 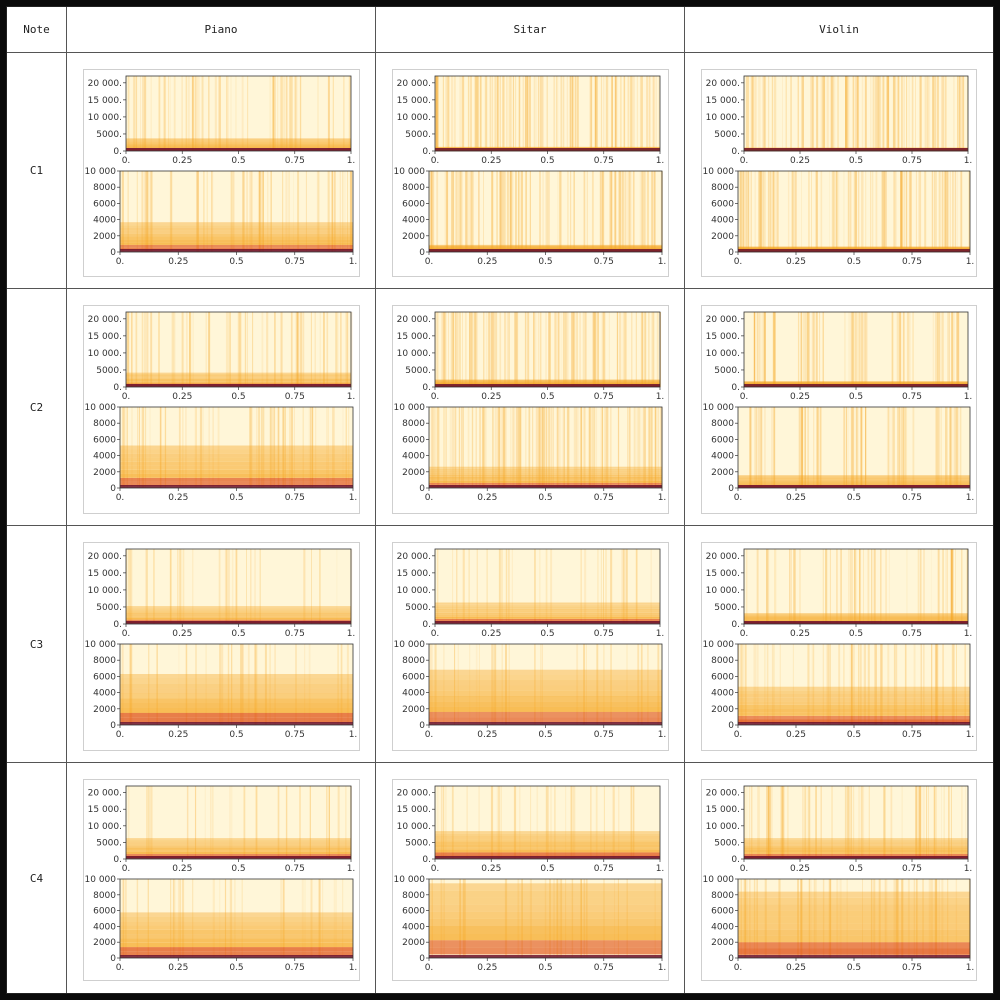 What do you see at coordinates (104, 927) in the screenshot?
I see `y-tick-label: 4000` at bounding box center [104, 927].